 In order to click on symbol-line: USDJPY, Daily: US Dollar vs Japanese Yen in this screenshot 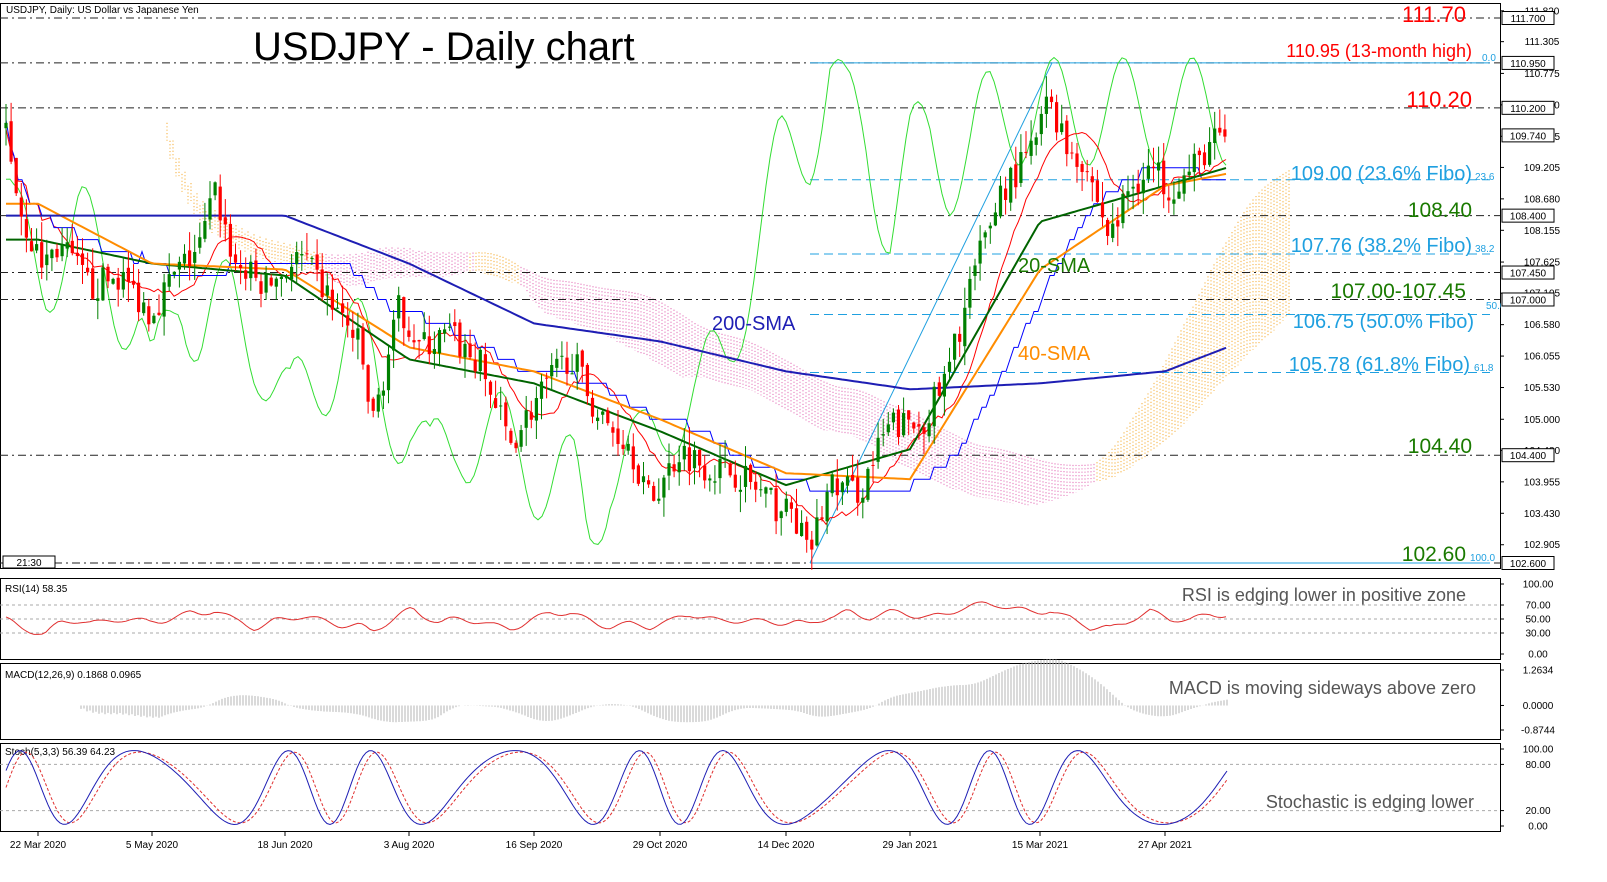, I will do `click(102, 10)`.